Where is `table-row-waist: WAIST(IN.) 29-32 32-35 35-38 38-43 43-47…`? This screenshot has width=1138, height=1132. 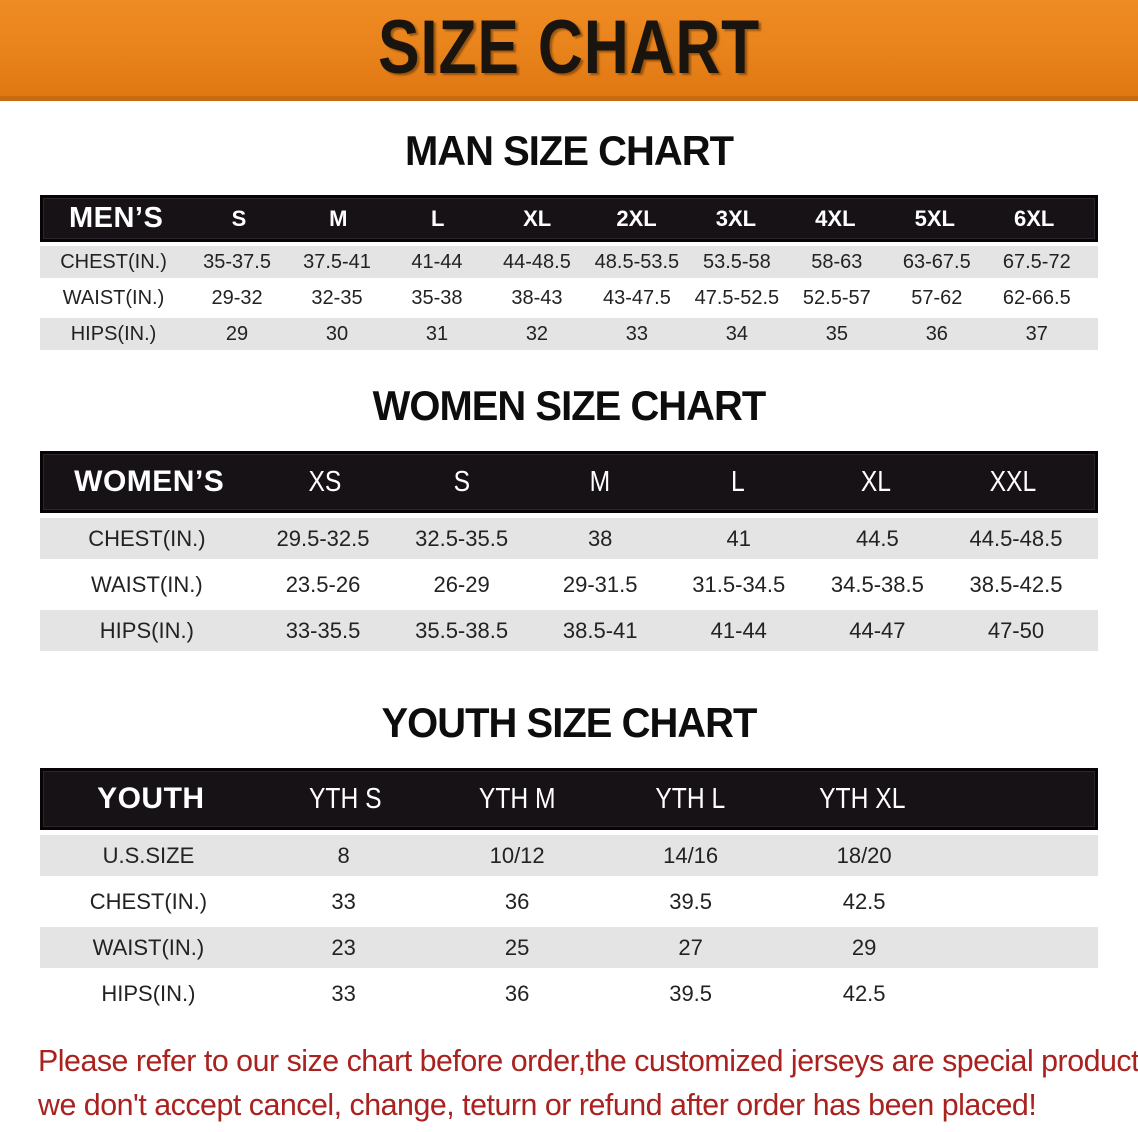 table-row-waist: WAIST(IN.) 29-32 32-35 35-38 38-43 43-47… is located at coordinates (569, 298).